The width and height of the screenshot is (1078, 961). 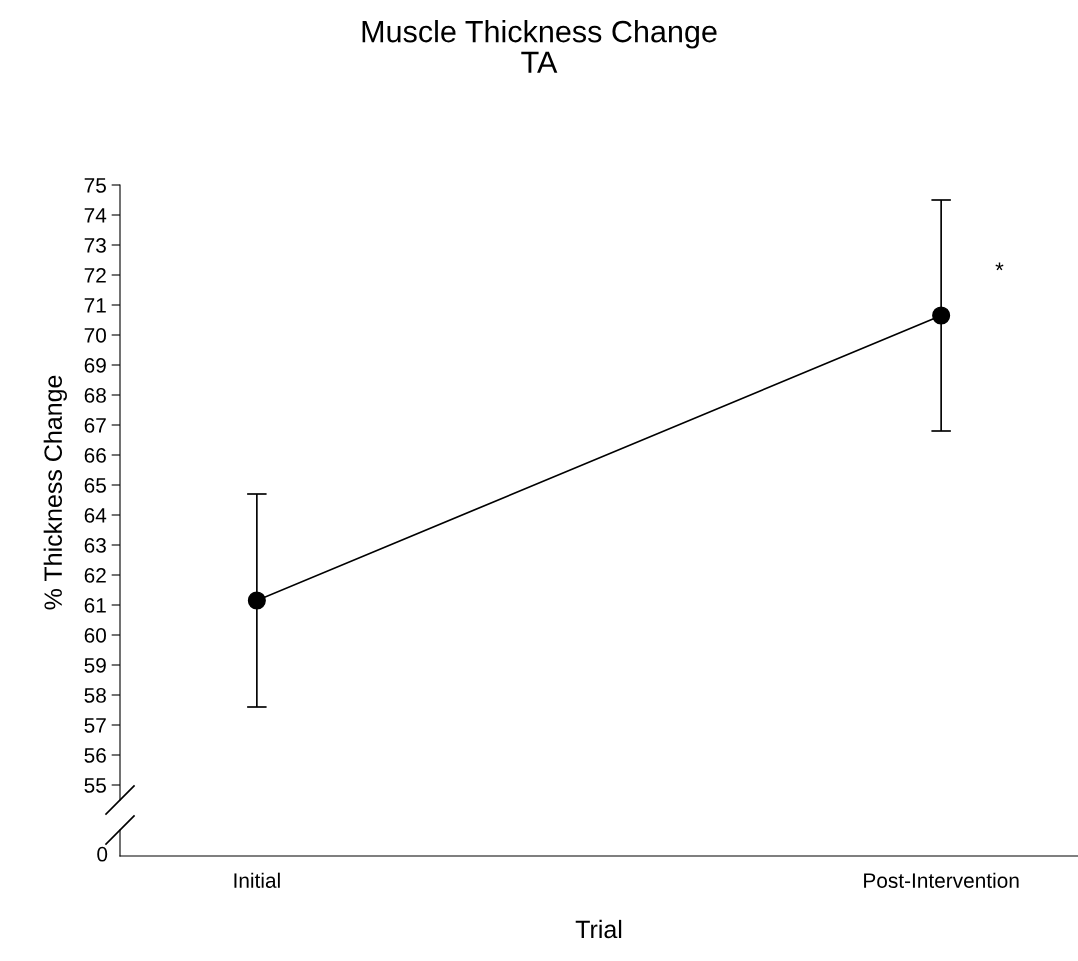 I want to click on y-tick-label: 74, so click(x=95, y=215).